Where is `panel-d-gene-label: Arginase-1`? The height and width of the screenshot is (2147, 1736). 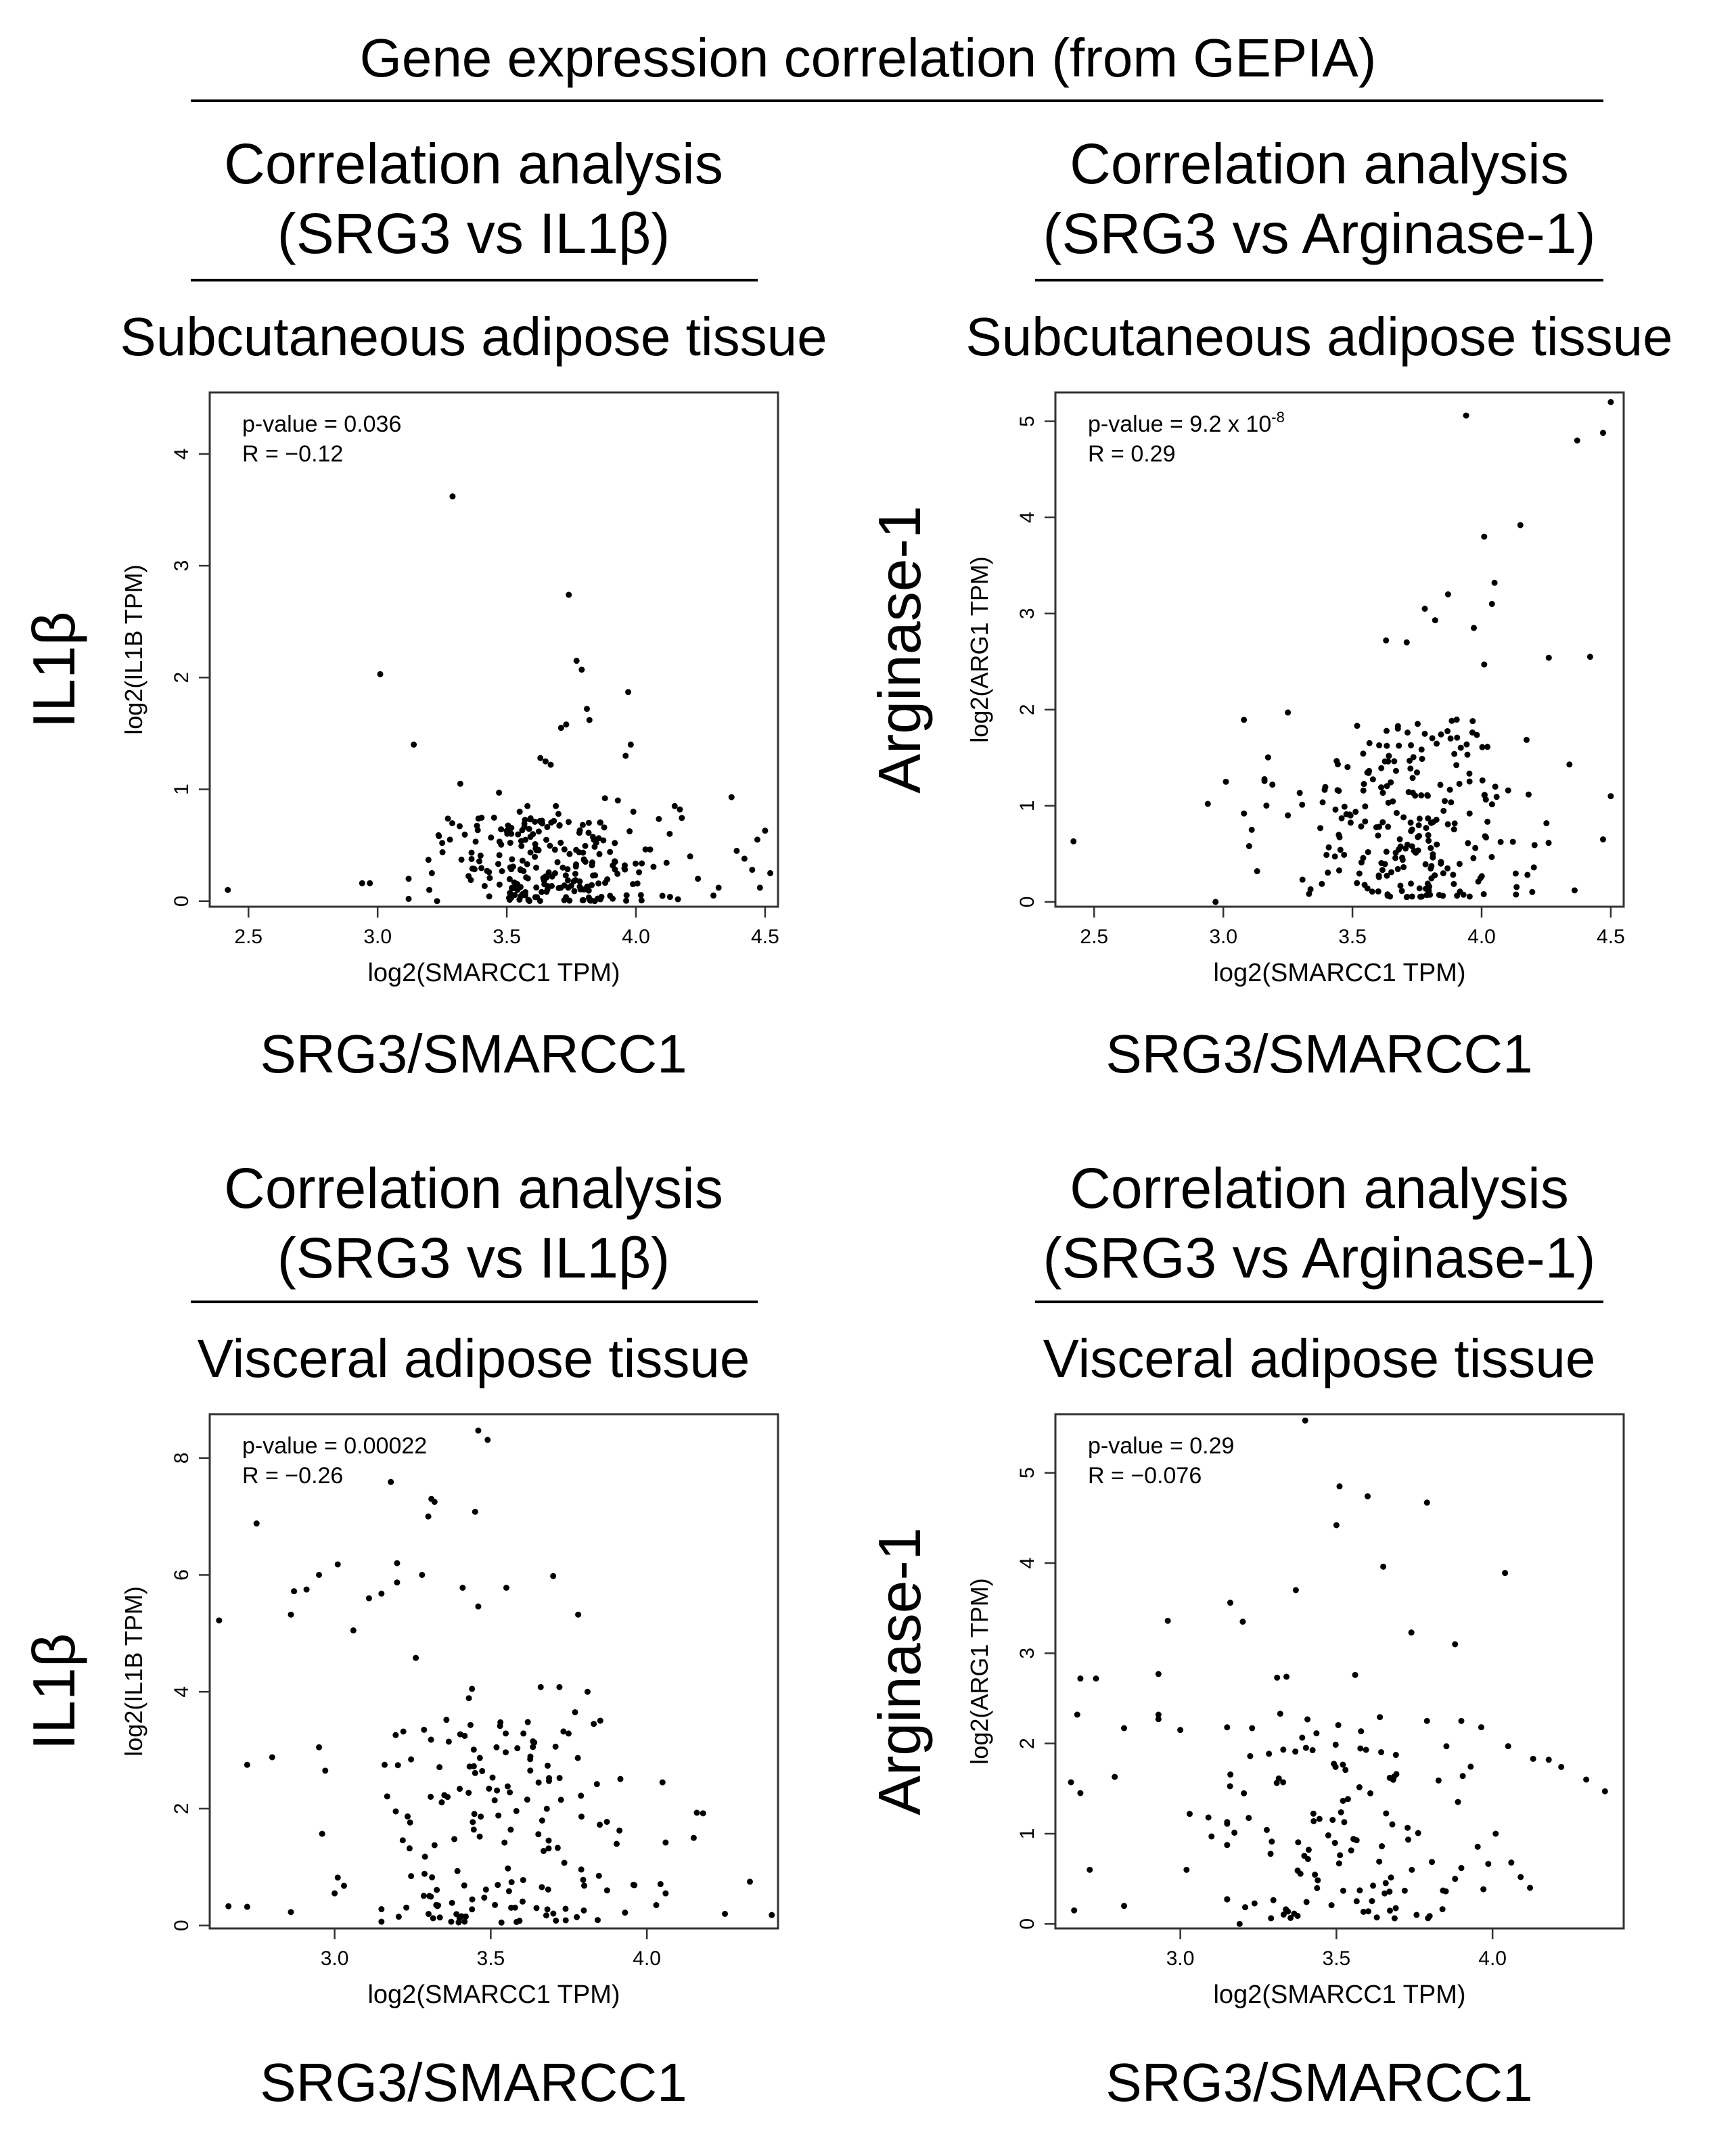
panel-d-gene-label: Arginase-1 is located at coordinates (899, 1671).